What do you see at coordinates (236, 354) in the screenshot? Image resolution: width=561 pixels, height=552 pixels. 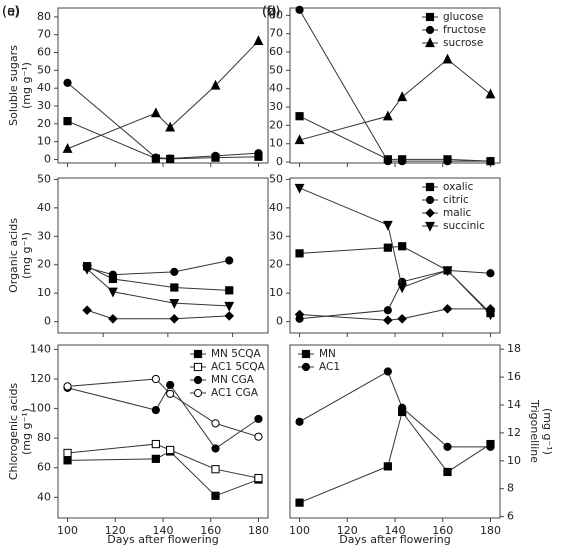 I see `legend-label: MN 5CQA` at bounding box center [236, 354].